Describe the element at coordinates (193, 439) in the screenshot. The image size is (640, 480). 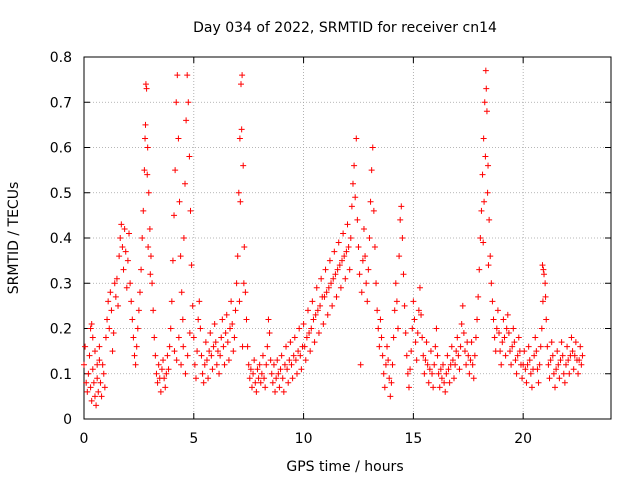
I see `x-tick-label: 5` at that location.